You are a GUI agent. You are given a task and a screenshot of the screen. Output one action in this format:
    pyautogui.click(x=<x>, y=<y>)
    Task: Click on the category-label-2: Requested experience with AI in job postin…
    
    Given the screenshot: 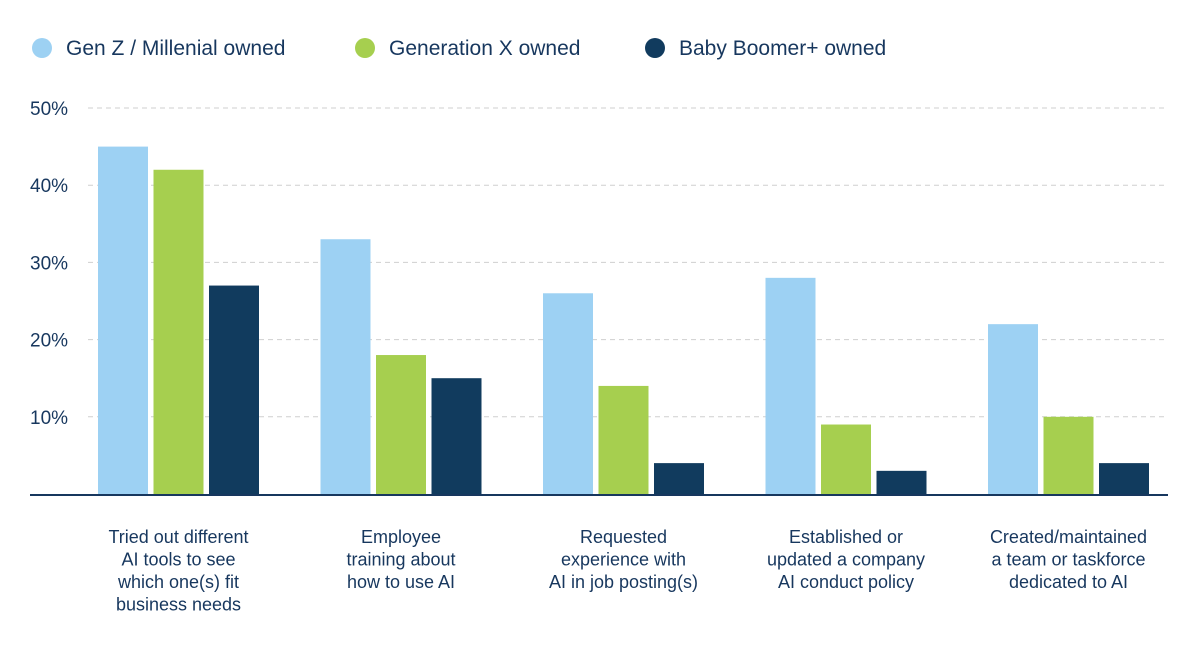 What is the action you would take?
    pyautogui.click(x=623, y=559)
    